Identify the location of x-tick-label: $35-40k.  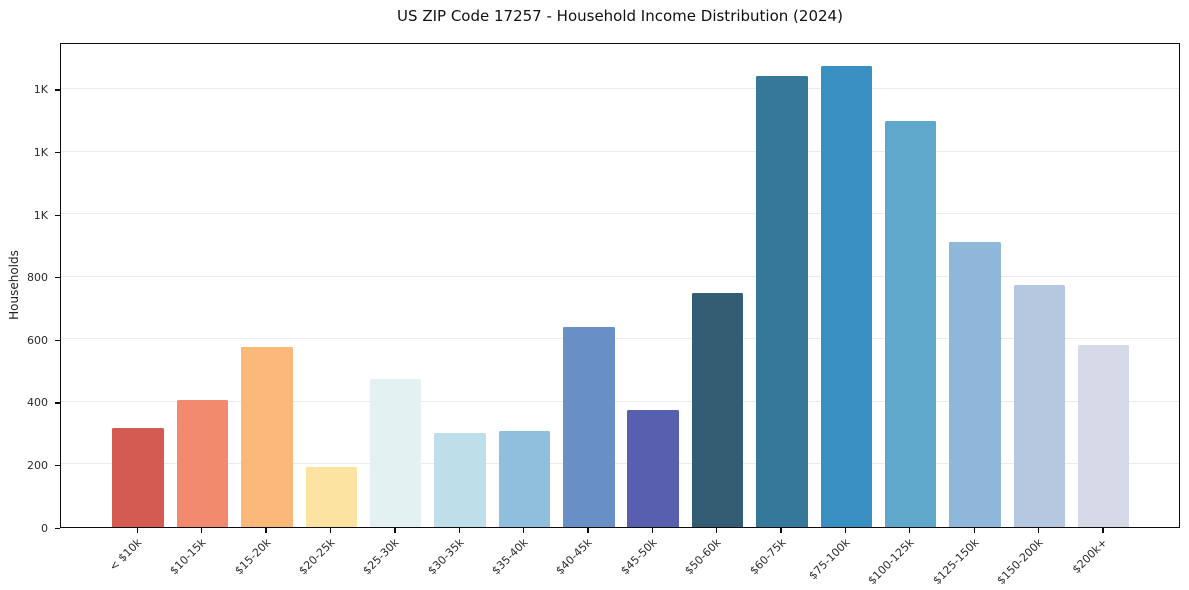
(510, 557).